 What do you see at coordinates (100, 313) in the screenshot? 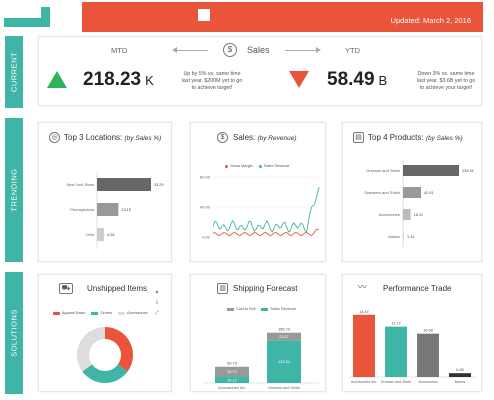
I see `unshipped-legend: Apparel Basic Orders Accessories` at bounding box center [100, 313].